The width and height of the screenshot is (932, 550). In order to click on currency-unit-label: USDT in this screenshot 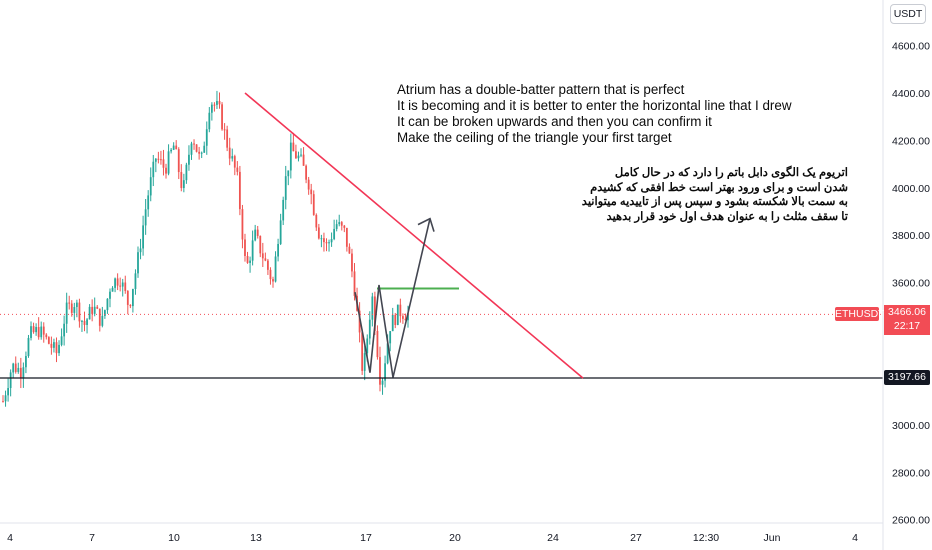, I will do `click(908, 14)`.